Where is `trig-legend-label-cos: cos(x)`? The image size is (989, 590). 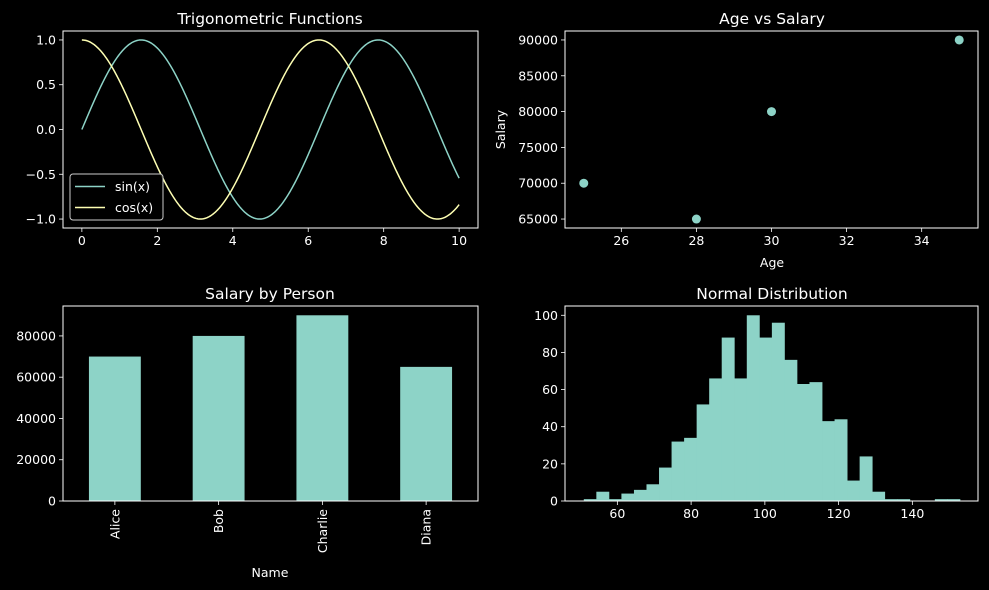 trig-legend-label-cos: cos(x) is located at coordinates (134, 207).